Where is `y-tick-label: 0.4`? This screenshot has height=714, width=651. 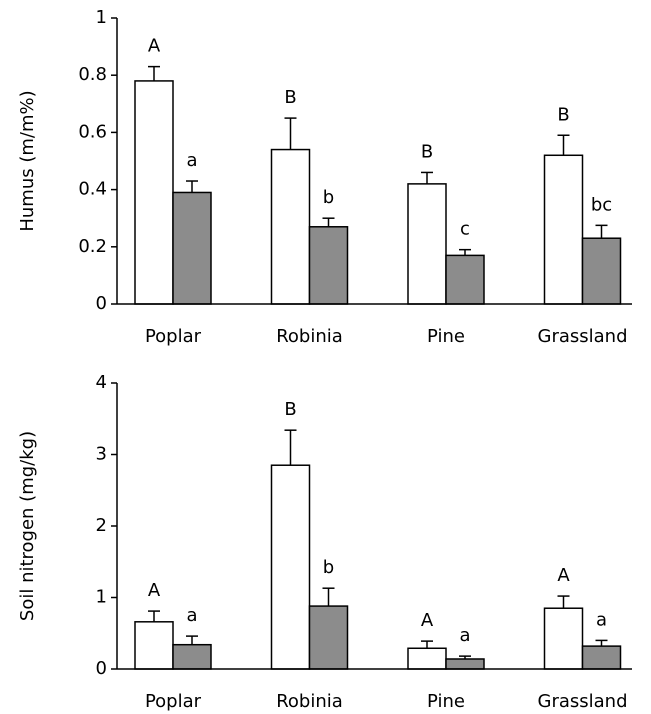
y-tick-label: 0.4 is located at coordinates (92, 189).